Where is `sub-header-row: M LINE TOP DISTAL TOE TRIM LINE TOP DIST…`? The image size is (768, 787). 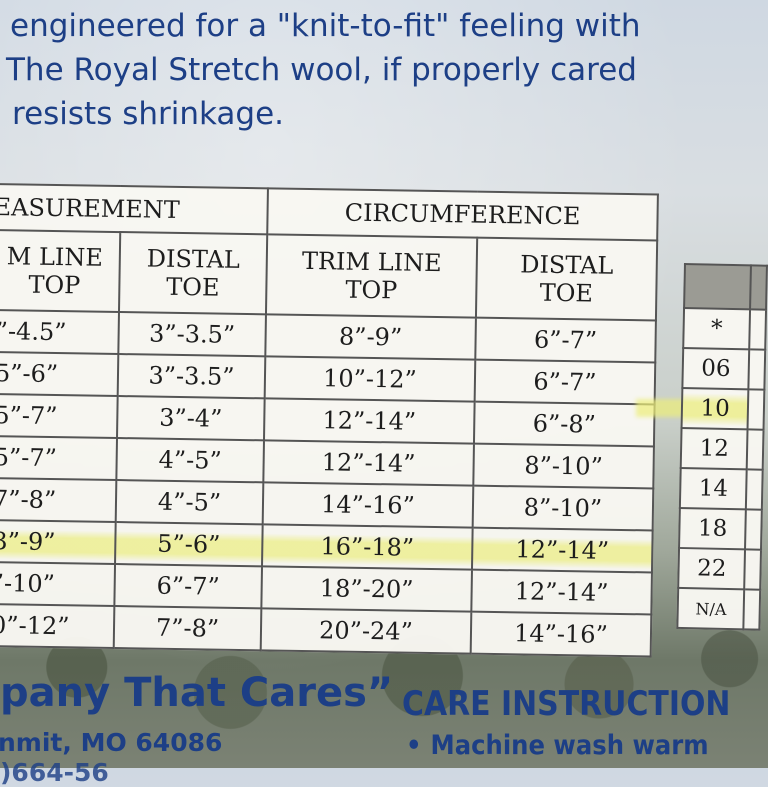 sub-header-row: M LINE TOP DISTAL TOE TRIM LINE TOP DIST… is located at coordinates (329, 275).